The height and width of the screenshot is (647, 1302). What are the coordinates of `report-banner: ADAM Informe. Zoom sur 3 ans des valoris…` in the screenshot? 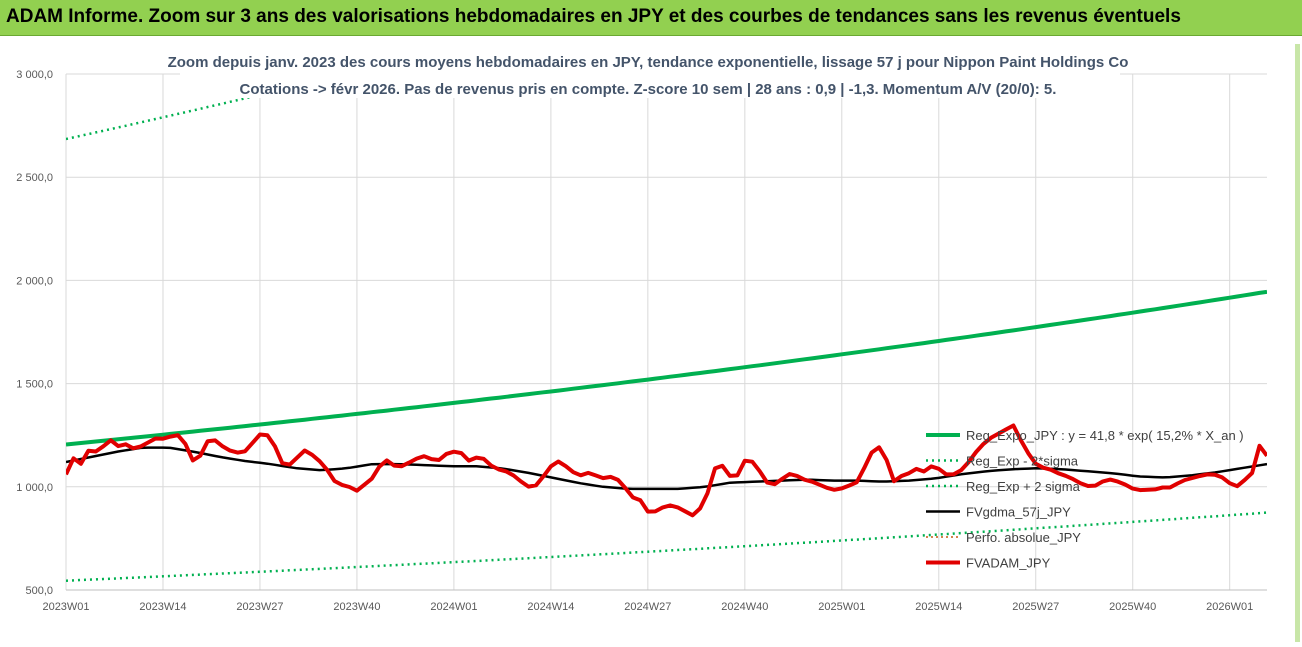 It's located at (651, 18).